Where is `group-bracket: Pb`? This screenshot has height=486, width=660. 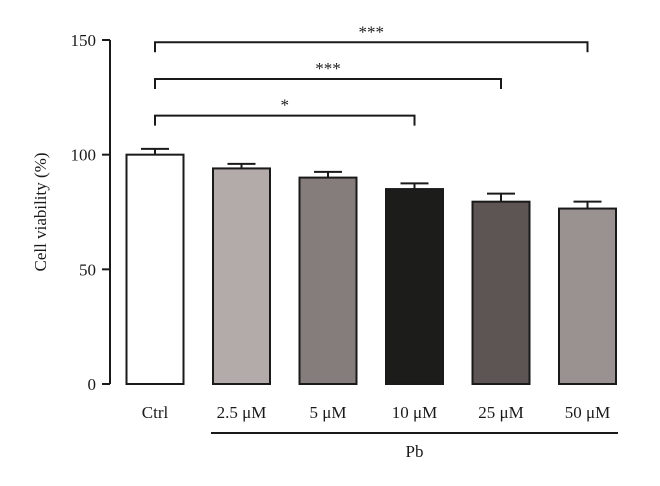
group-bracket: Pb is located at coordinates (414, 446).